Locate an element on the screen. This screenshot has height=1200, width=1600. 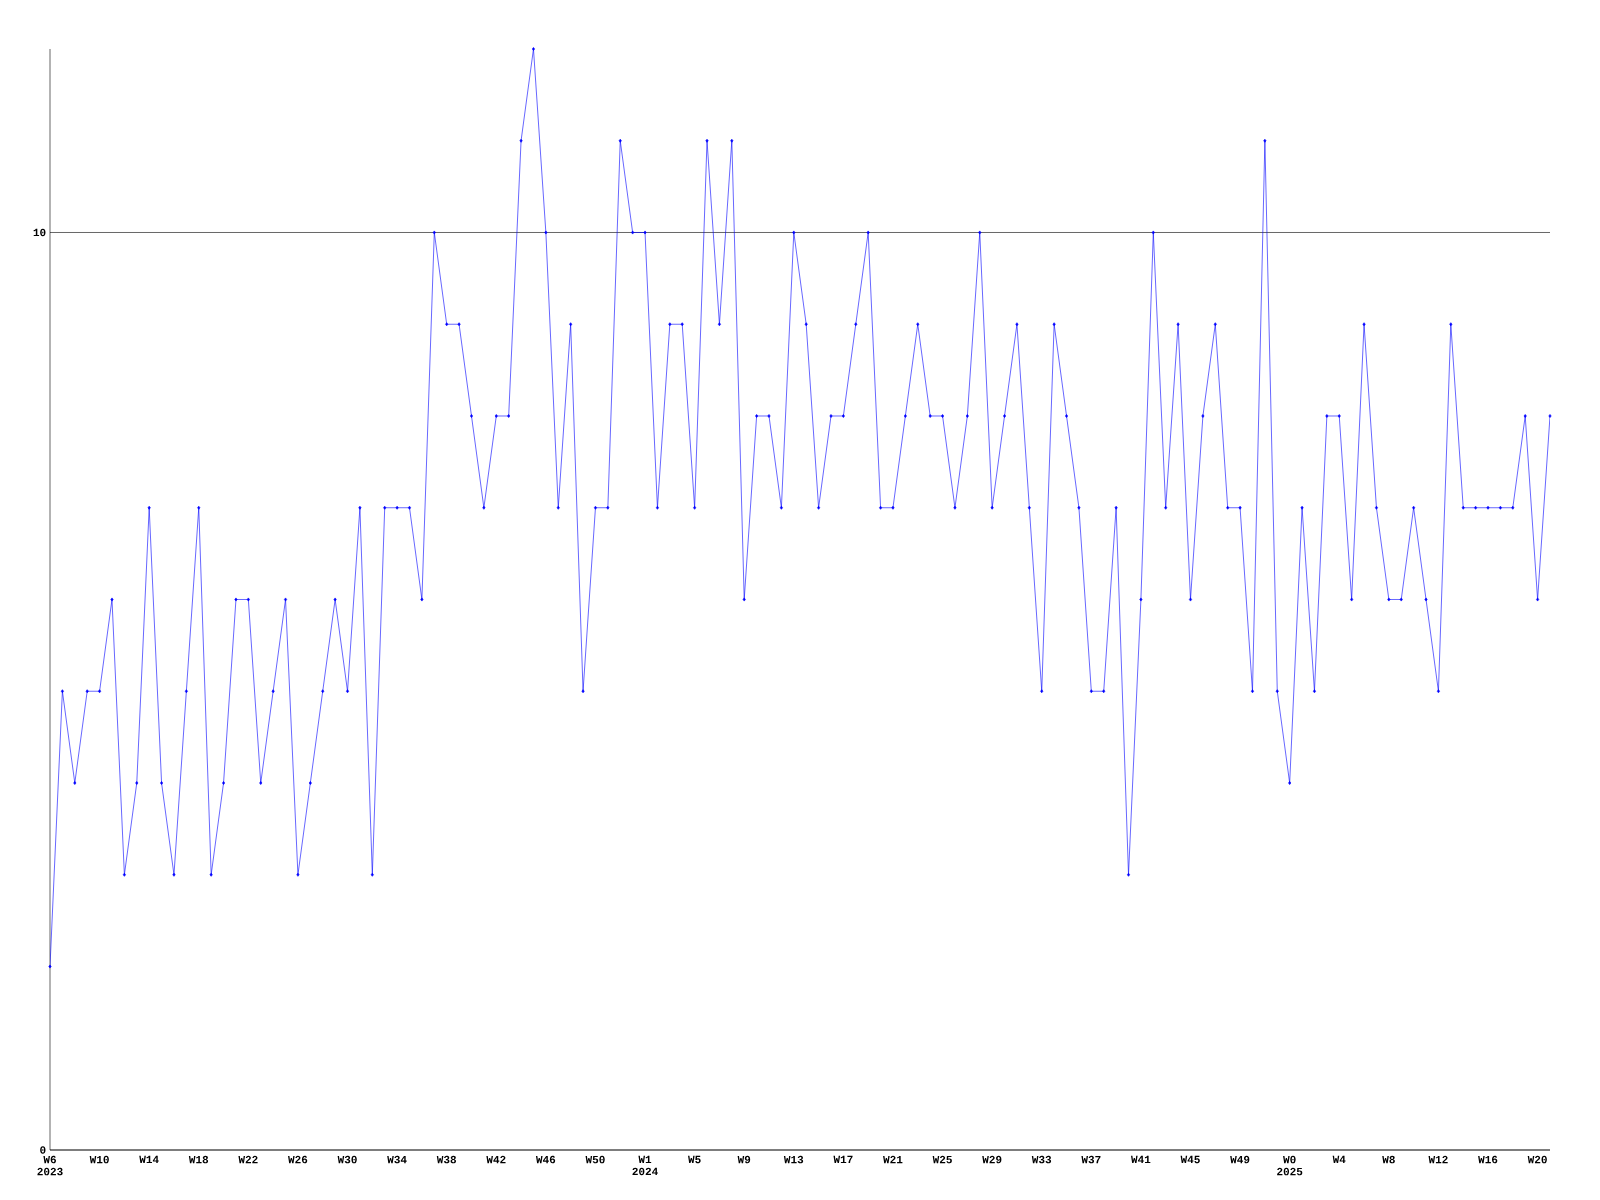
x-tick-label: W8 is located at coordinates (1388, 1159).